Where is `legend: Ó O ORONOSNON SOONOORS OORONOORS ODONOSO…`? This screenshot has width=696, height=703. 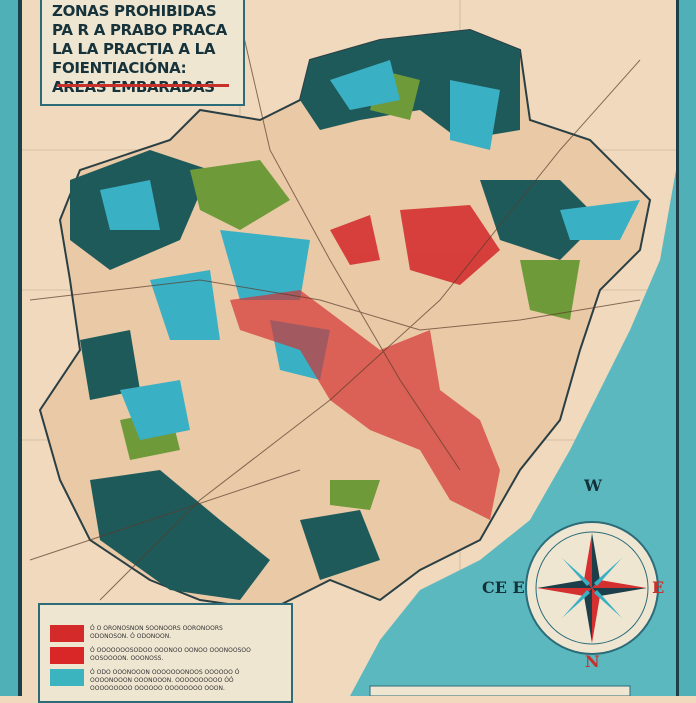 legend: Ó O ORONOSNON SOONOORS OORONOORS ODONOSO… is located at coordinates (165, 653).